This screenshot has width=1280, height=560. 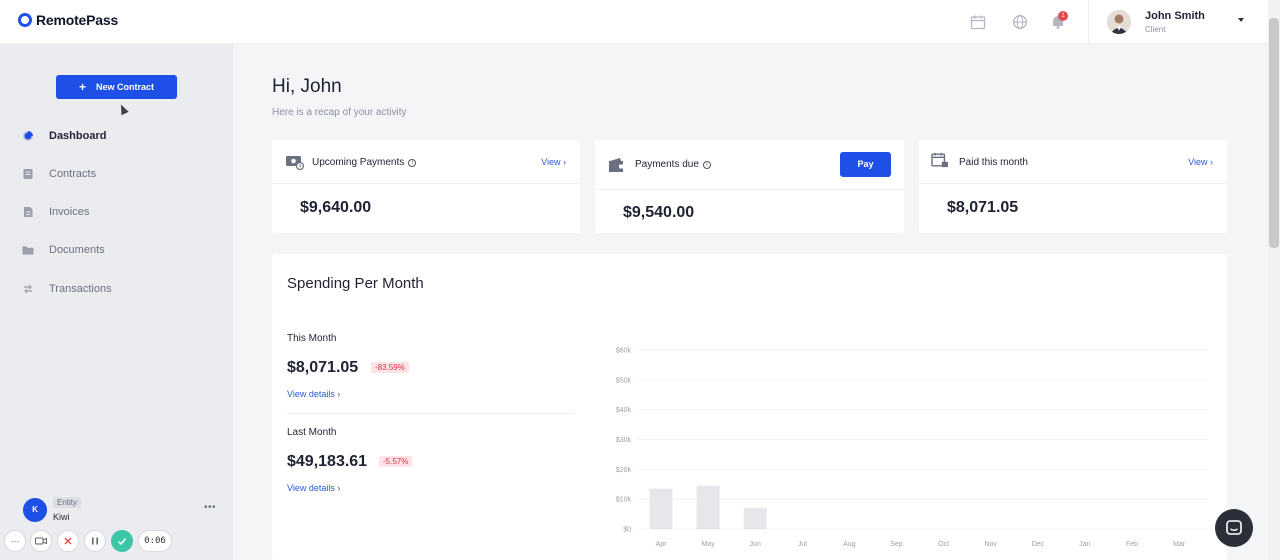 I want to click on this-month-amount: $8,071.05, so click(x=323, y=367).